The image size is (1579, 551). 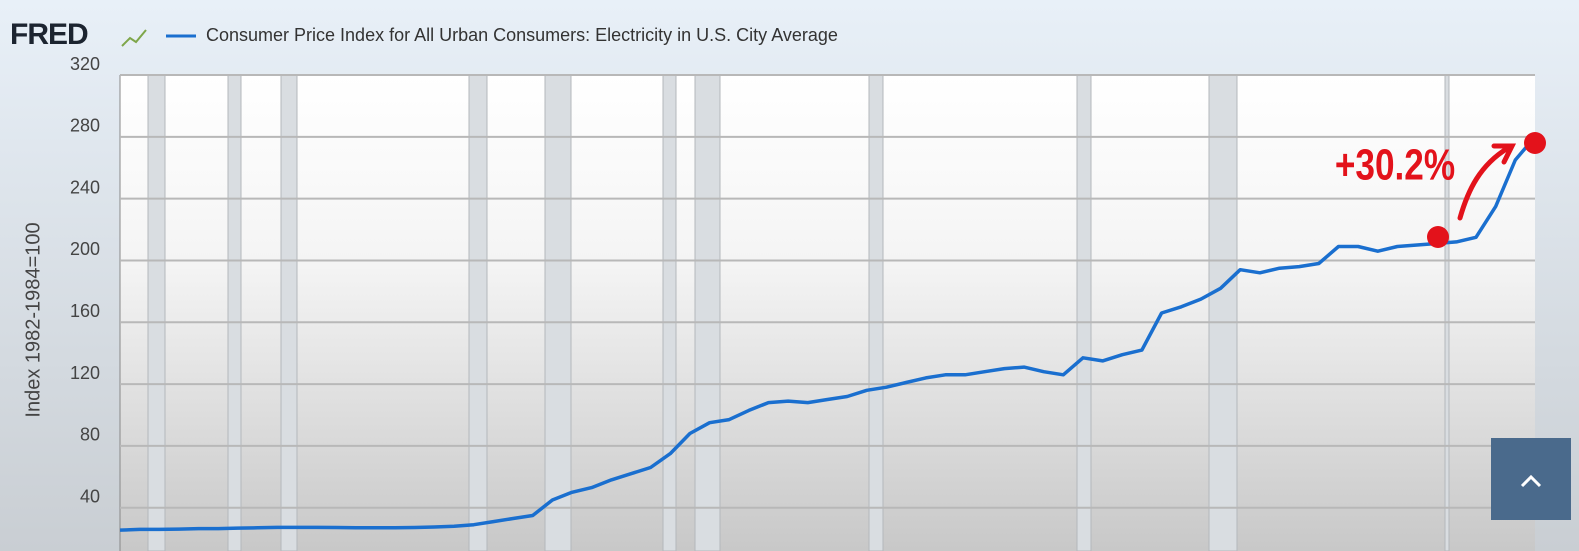 I want to click on y-tick-label: 120, so click(x=85, y=373).